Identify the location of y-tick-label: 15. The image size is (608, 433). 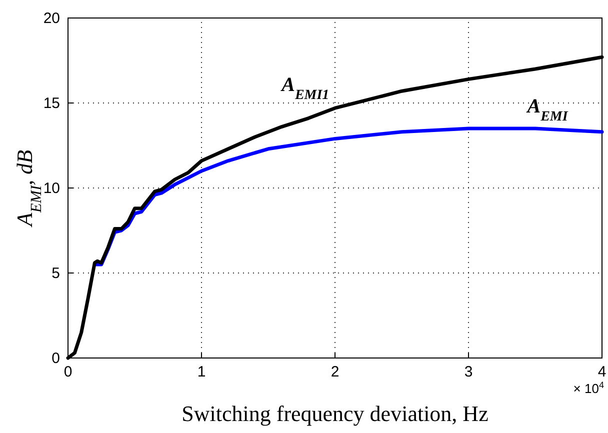
(51, 103).